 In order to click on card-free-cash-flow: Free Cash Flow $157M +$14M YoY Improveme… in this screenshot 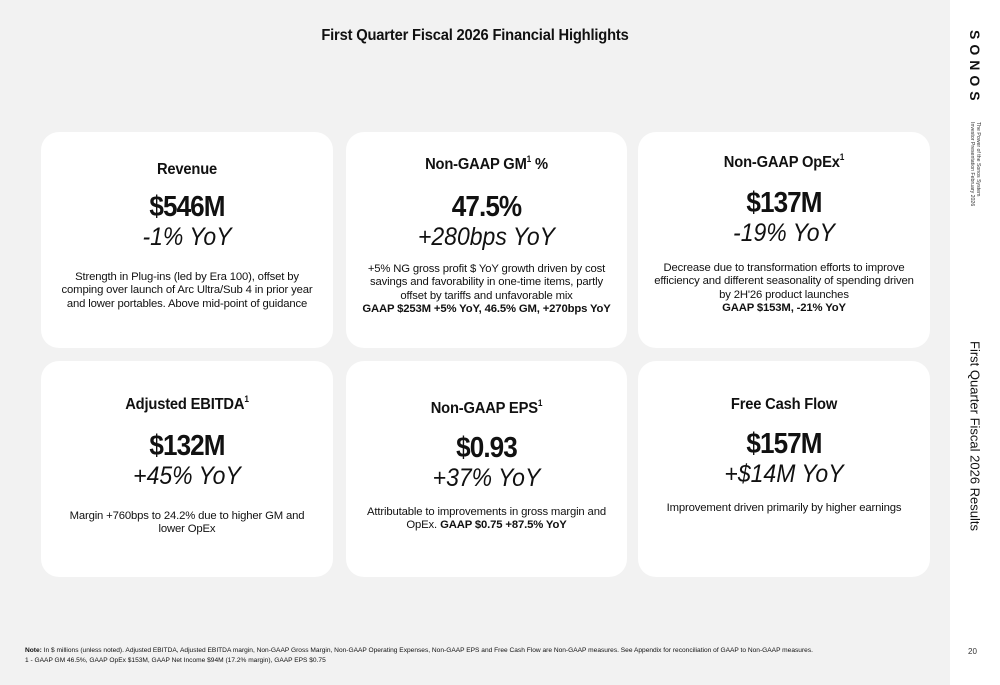, I will do `click(784, 469)`.